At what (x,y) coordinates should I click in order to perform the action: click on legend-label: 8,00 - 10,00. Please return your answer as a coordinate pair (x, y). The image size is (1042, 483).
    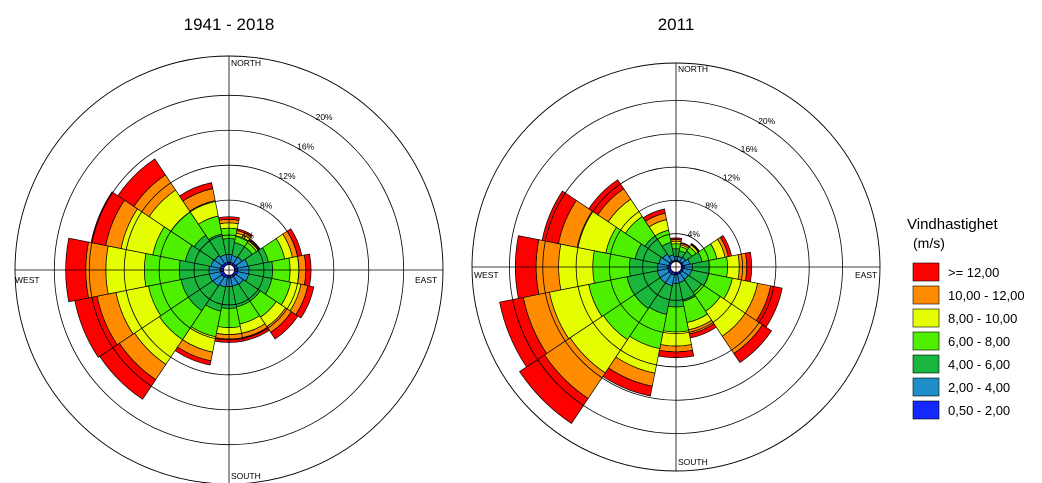
    Looking at the image, I should click on (982, 318).